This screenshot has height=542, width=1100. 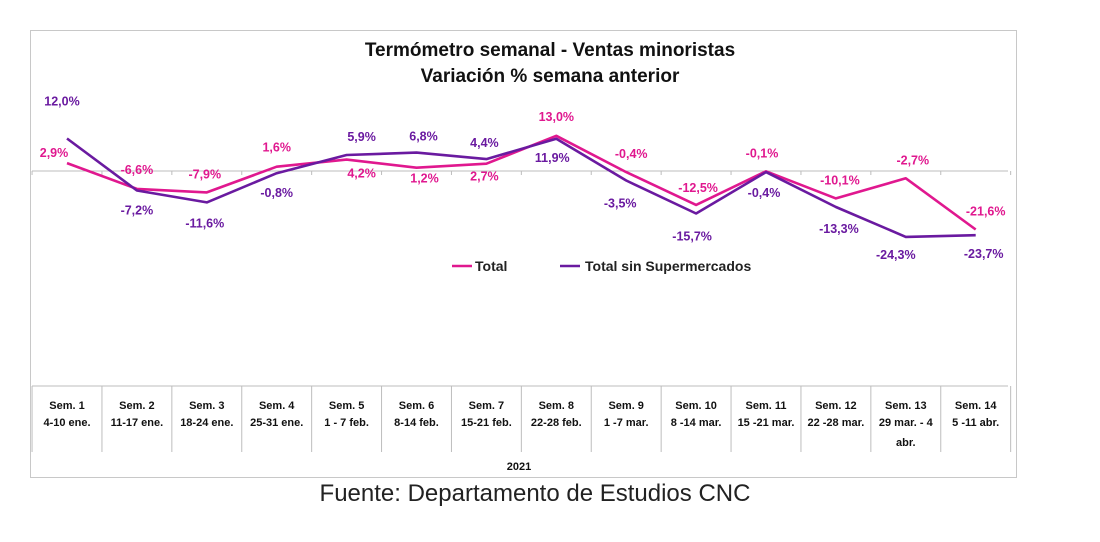 I want to click on data-label: -24,3%, so click(x=896, y=255).